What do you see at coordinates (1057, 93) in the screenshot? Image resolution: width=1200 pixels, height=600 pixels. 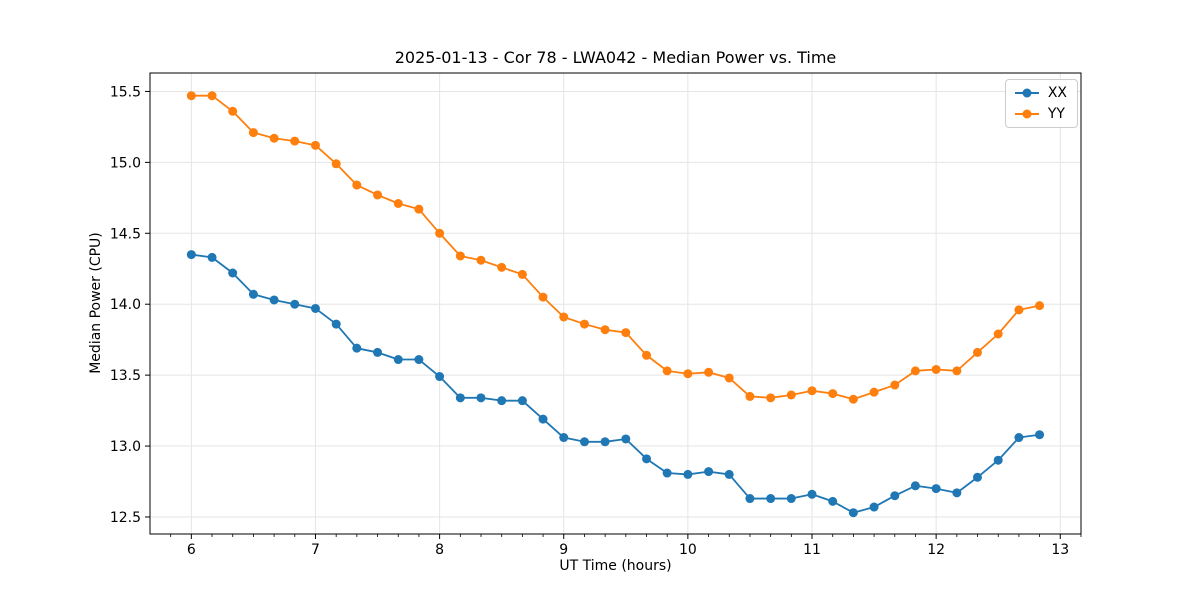 I see `legend-label: XX` at bounding box center [1057, 93].